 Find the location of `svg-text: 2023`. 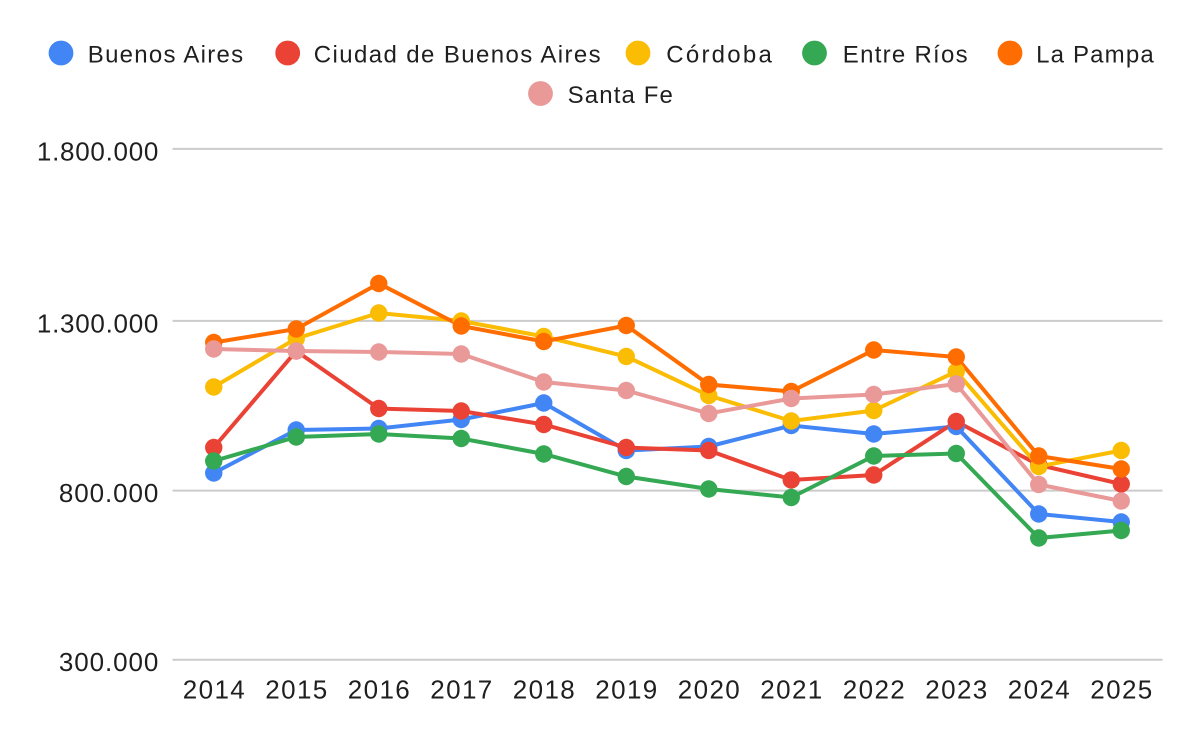

svg-text: 2023 is located at coordinates (956, 690).